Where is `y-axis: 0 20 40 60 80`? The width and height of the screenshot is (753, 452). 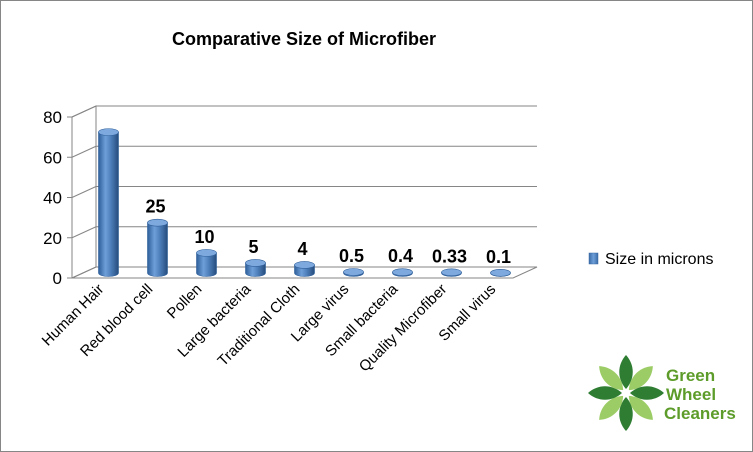 y-axis: 0 20 40 60 80 is located at coordinates (57, 198).